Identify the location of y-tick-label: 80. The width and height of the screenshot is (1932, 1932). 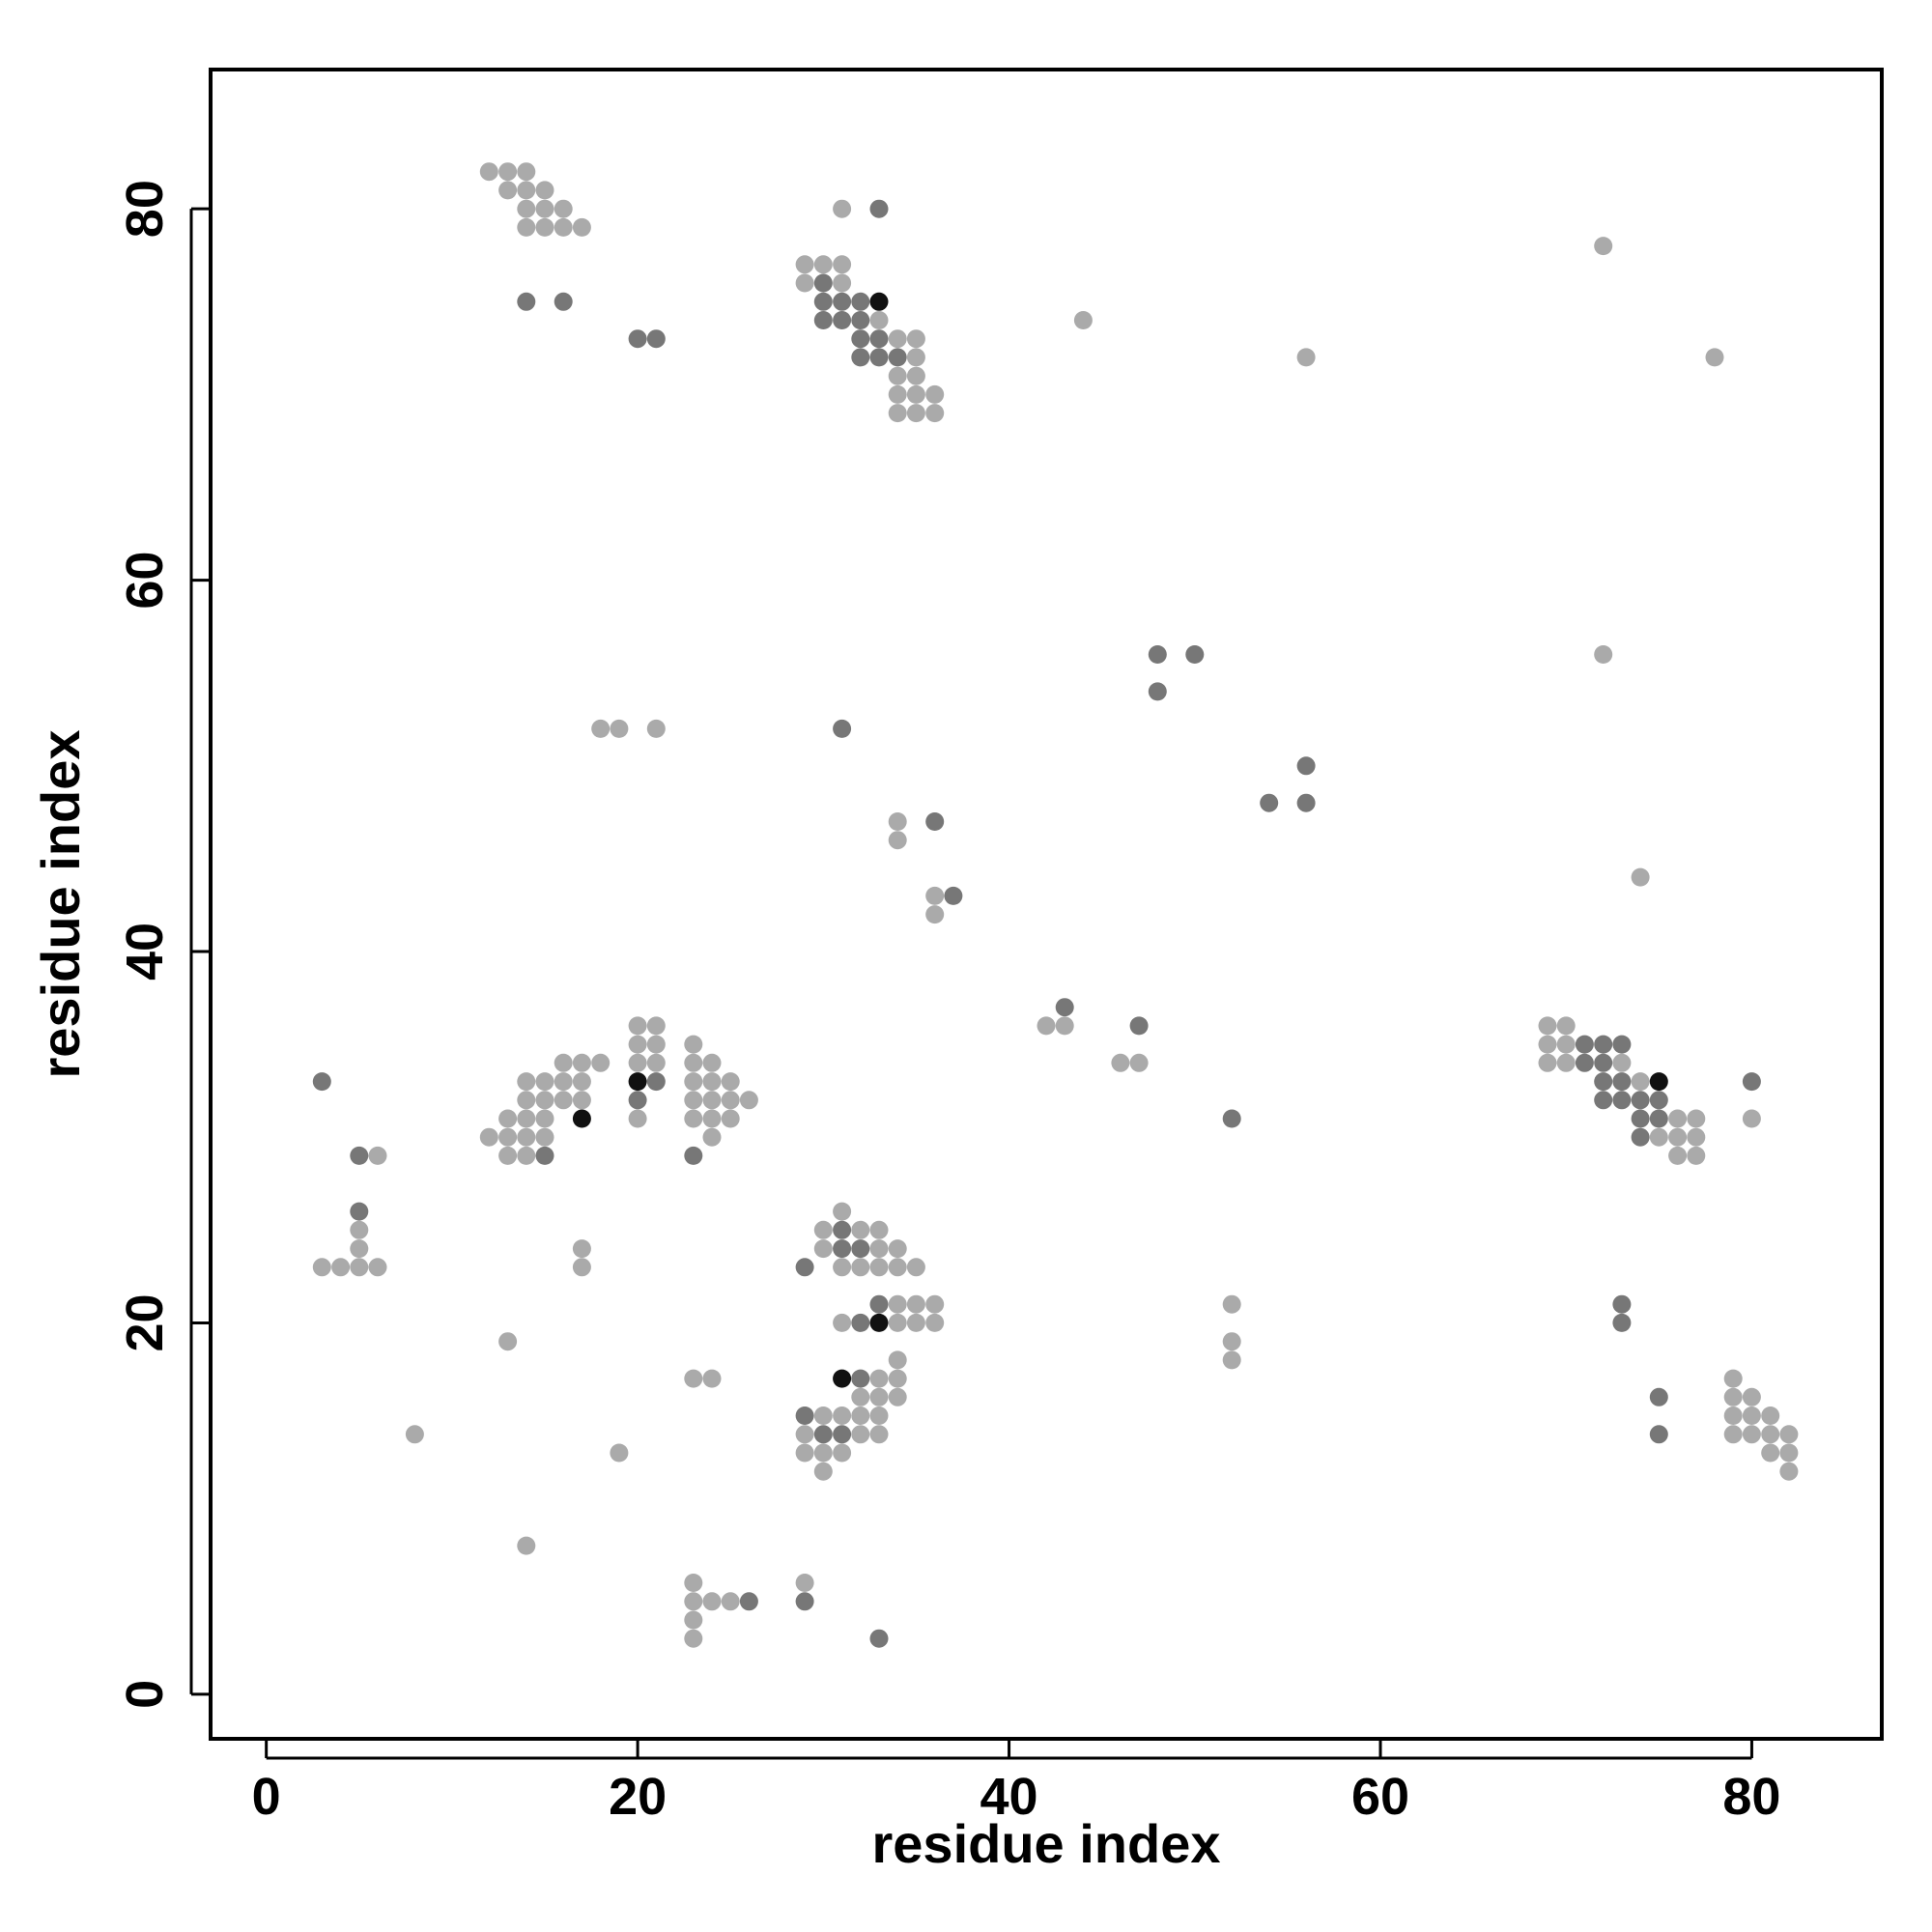
(145, 209).